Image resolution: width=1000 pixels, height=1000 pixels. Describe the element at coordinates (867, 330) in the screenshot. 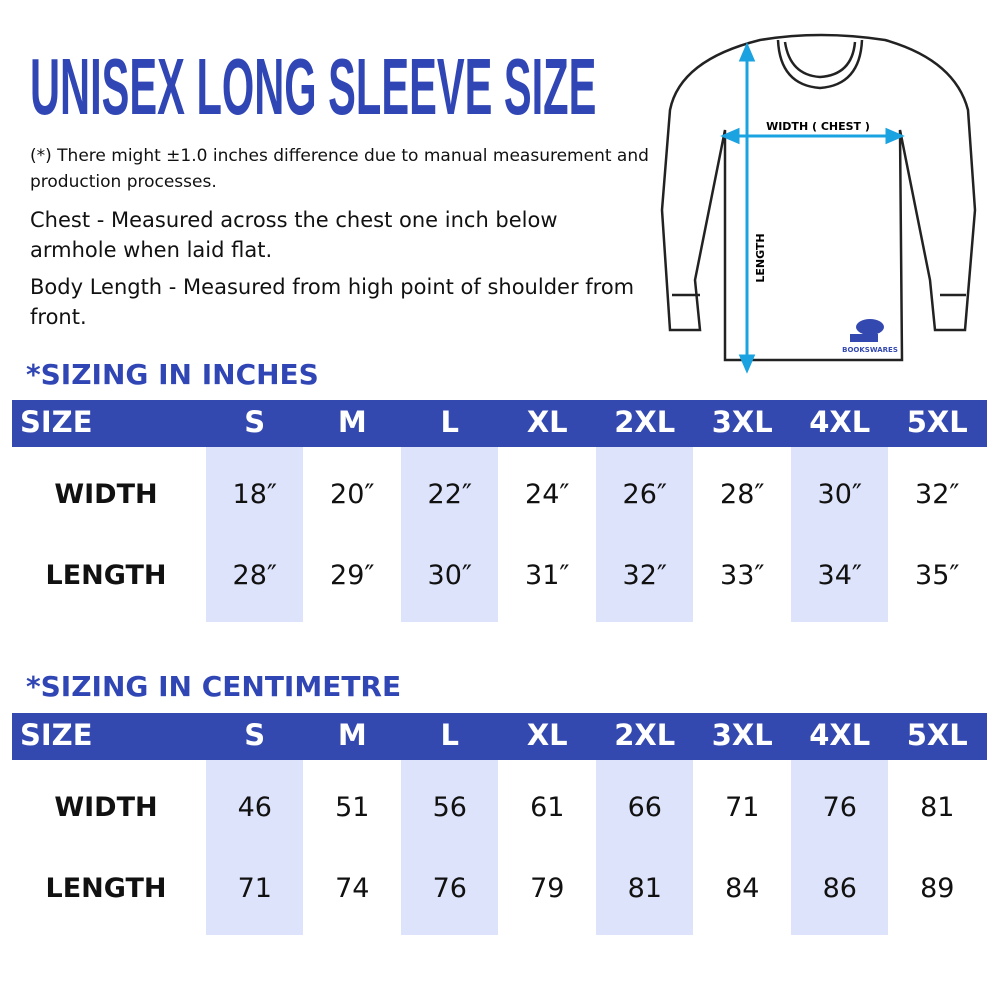

I see `bookswares-logo-icon` at that location.